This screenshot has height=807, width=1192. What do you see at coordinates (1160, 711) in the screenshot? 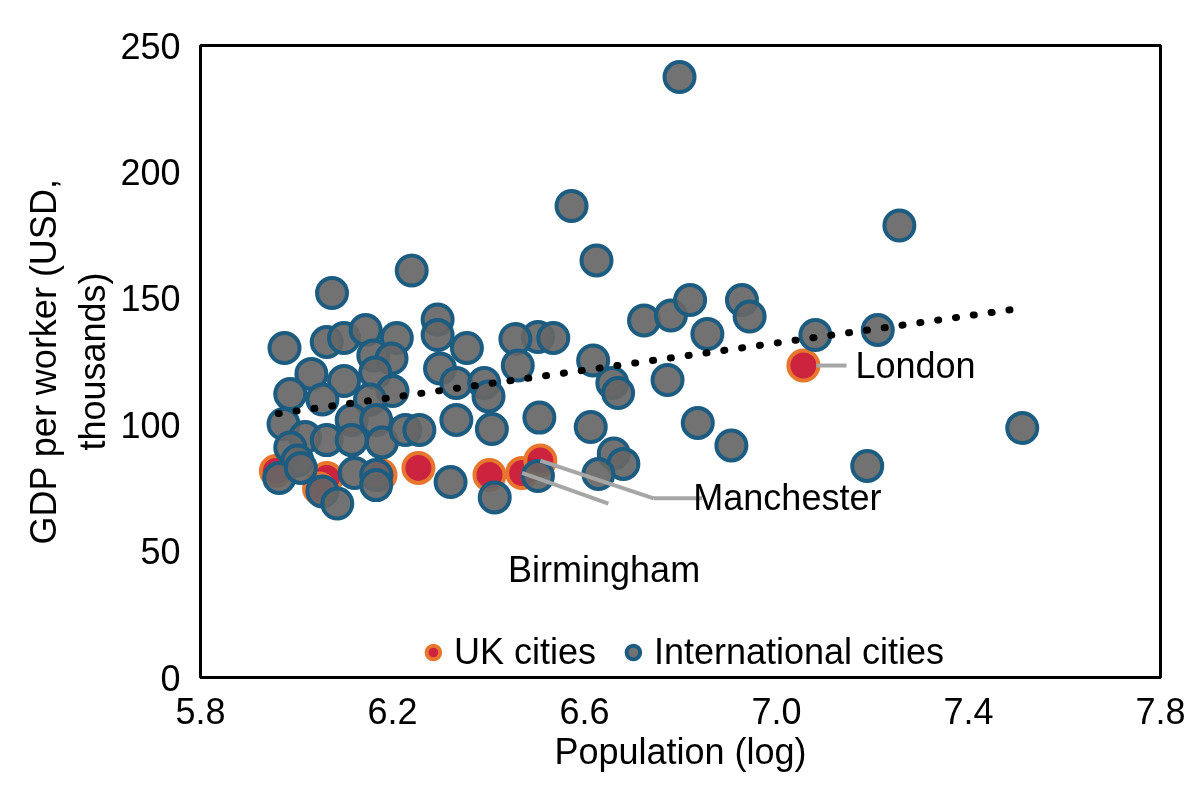
I see `x-tick-label: 7.8` at bounding box center [1160, 711].